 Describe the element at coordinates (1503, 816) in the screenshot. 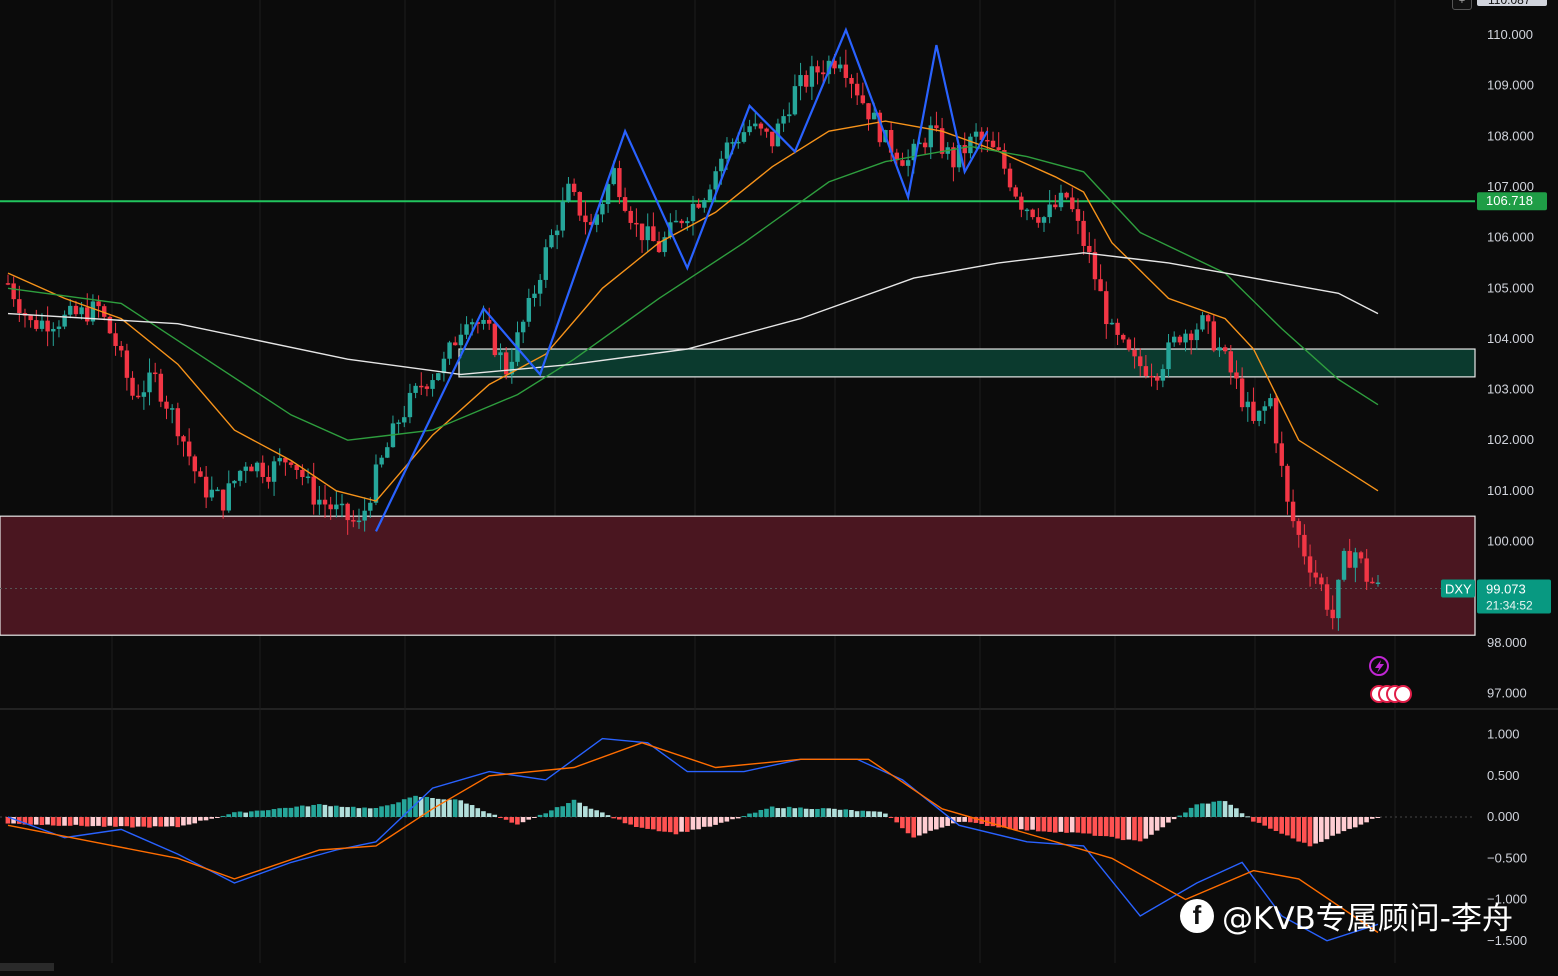

I see `macd-axis-label: 0.000` at that location.